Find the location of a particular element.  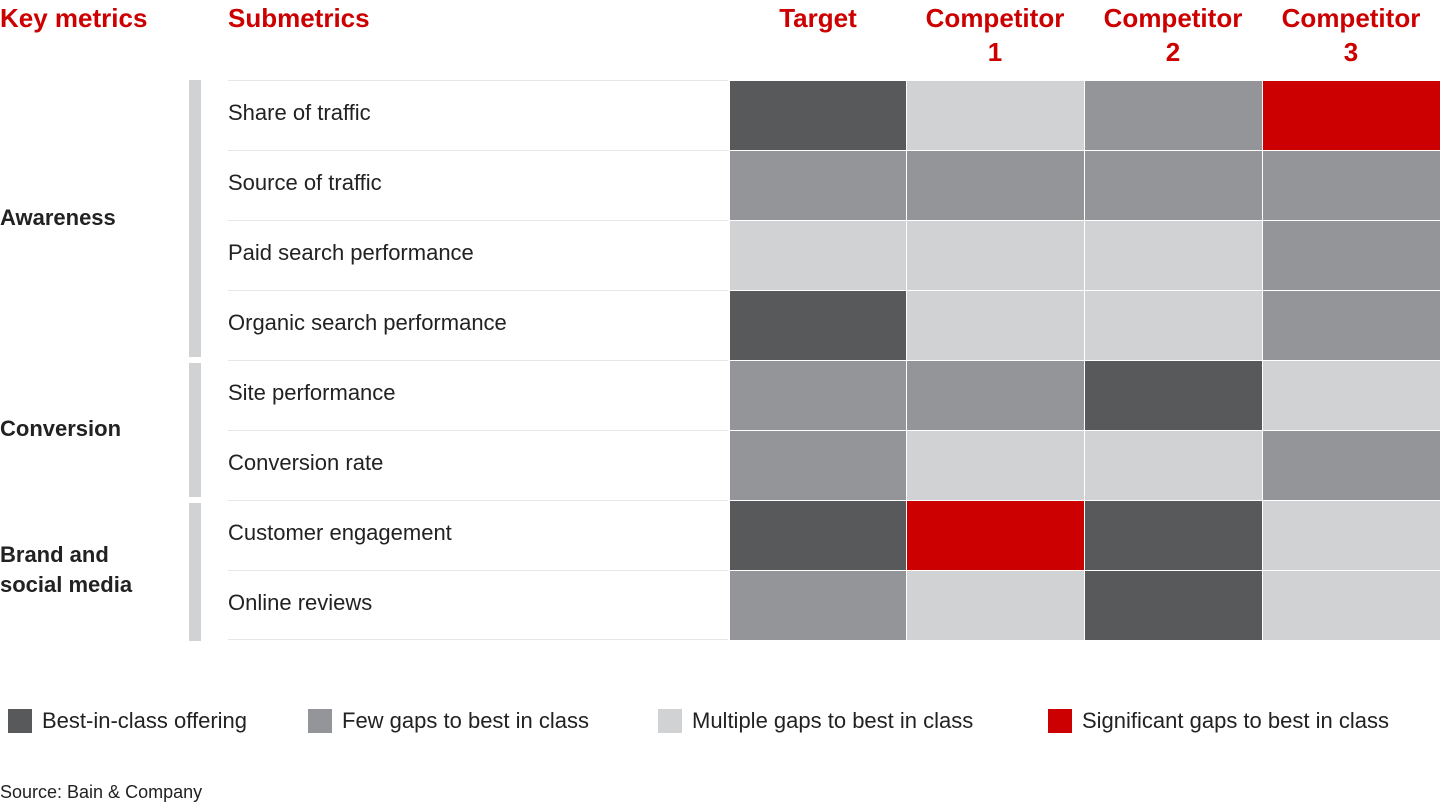

column-header: Competitor 2 is located at coordinates (1173, 35).